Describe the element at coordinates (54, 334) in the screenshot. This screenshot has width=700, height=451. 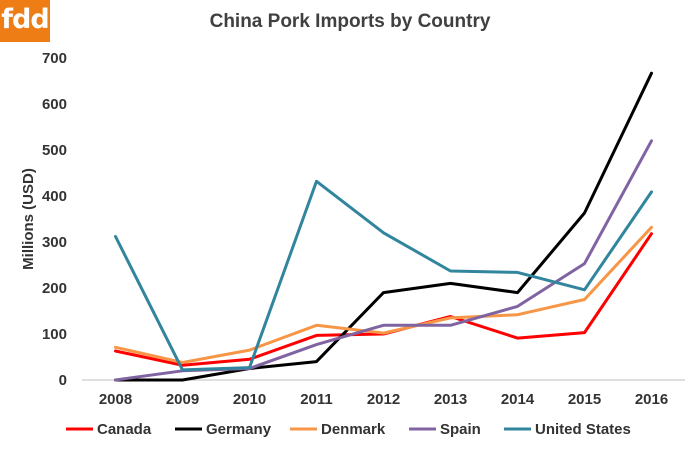
I see `y-tick-label: 100` at that location.